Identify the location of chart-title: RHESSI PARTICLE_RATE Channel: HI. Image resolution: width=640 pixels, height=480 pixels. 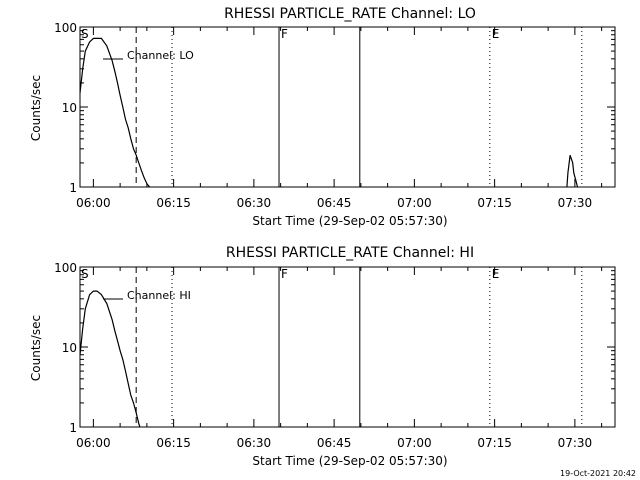
(350, 253).